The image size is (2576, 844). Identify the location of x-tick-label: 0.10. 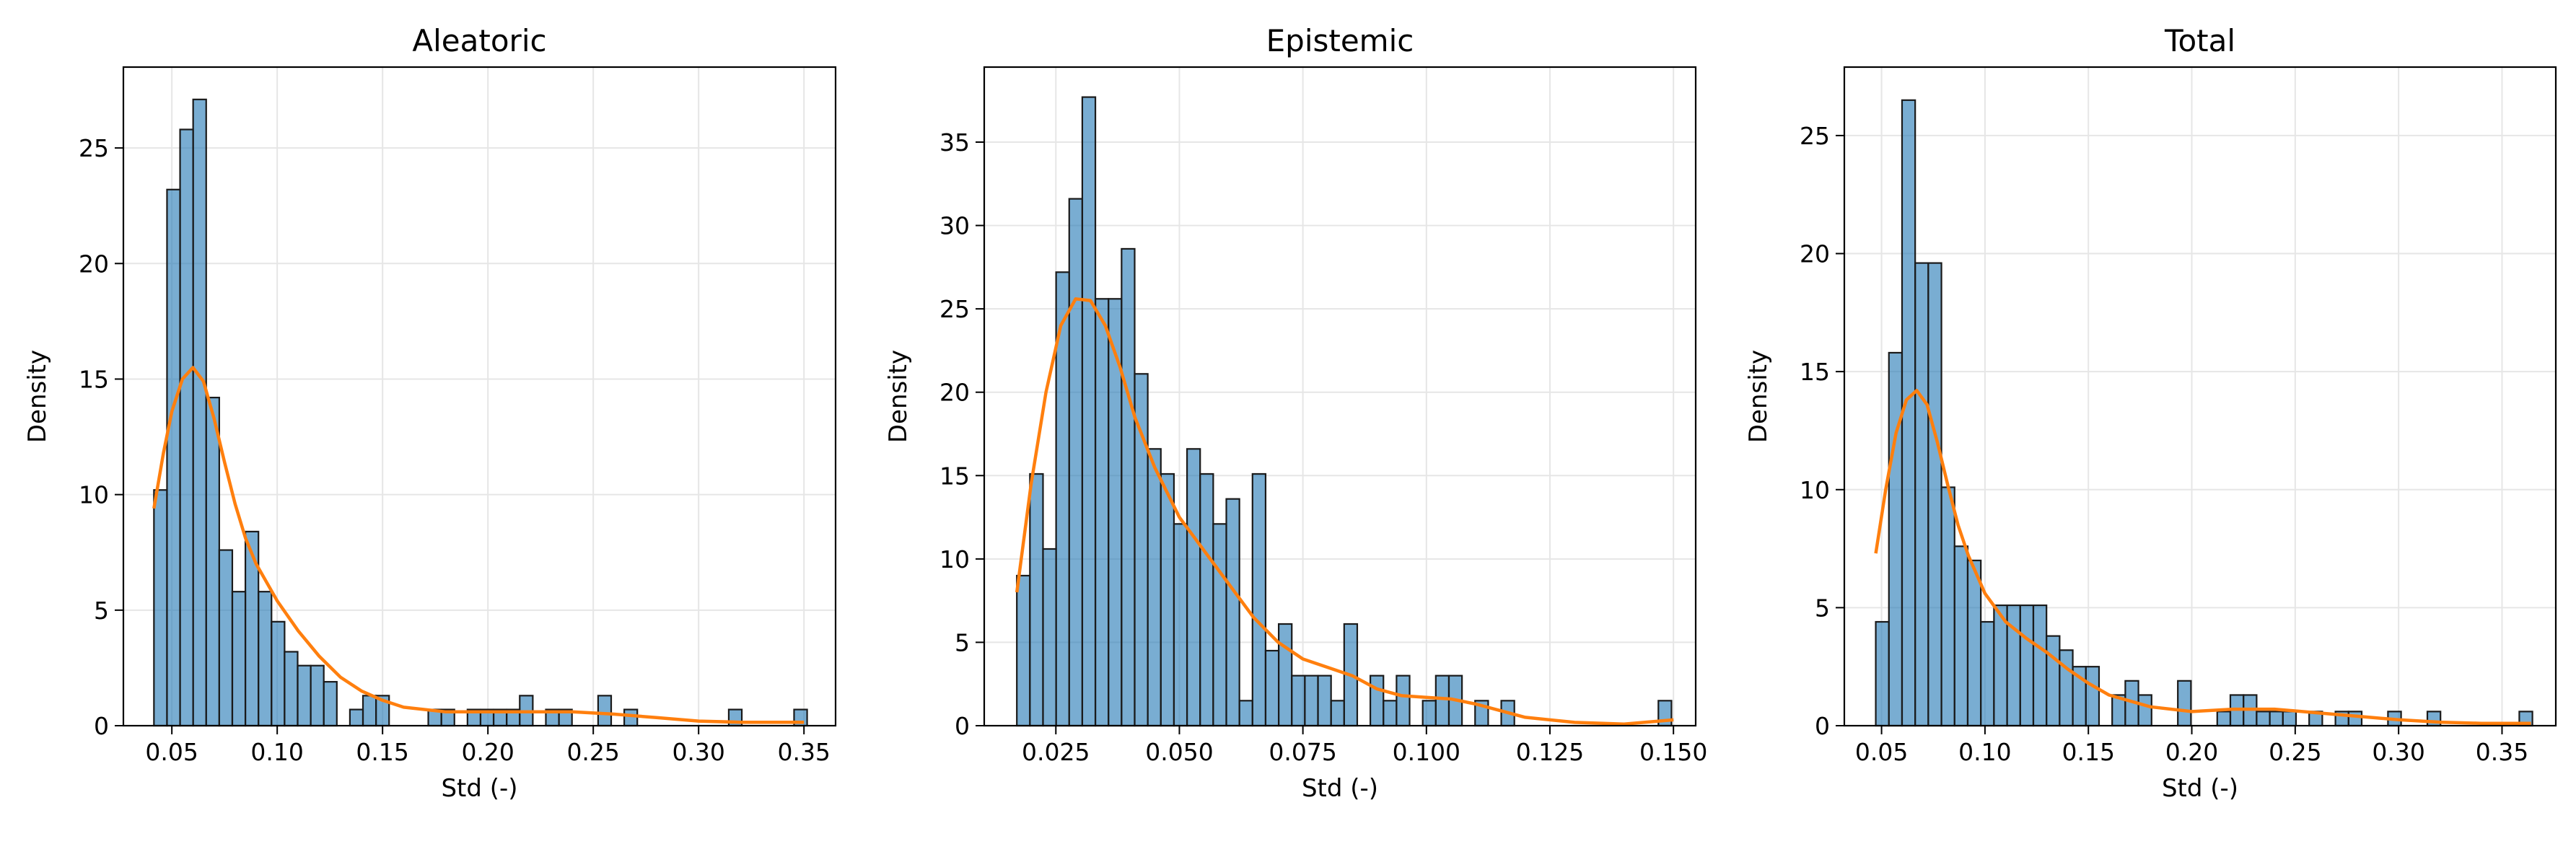
(276, 752).